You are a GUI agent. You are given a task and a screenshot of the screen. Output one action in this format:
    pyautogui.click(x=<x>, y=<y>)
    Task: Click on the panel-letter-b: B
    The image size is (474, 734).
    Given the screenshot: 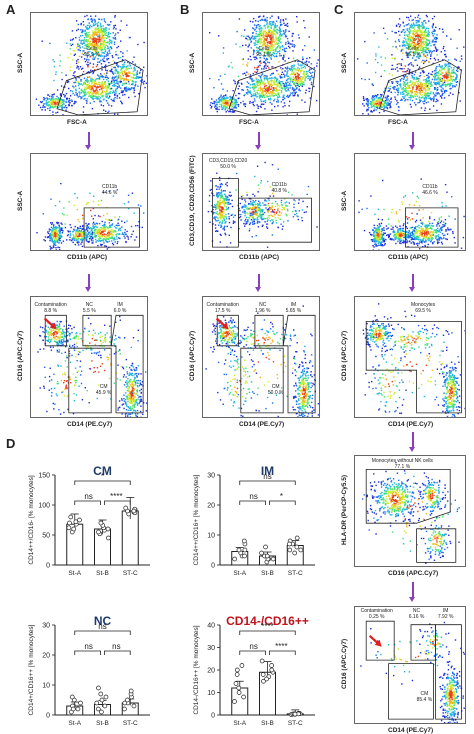 What is the action you would take?
    pyautogui.click(x=184, y=9)
    